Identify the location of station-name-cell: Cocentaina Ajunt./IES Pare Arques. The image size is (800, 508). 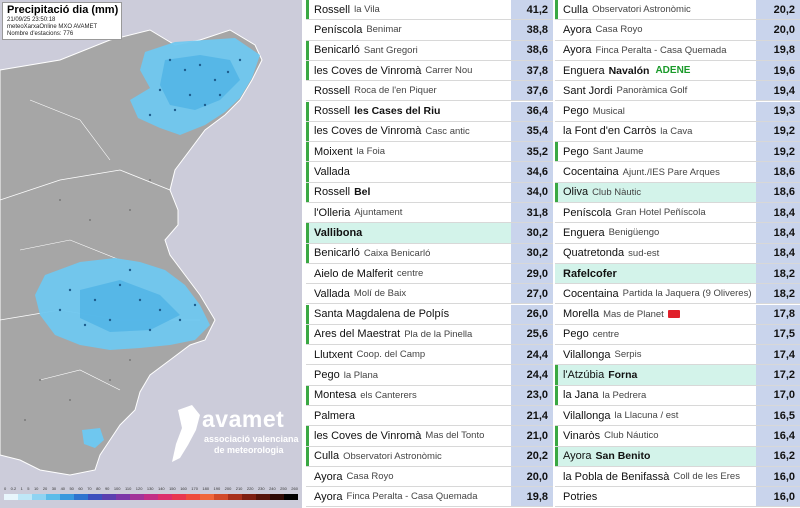
(655, 171).